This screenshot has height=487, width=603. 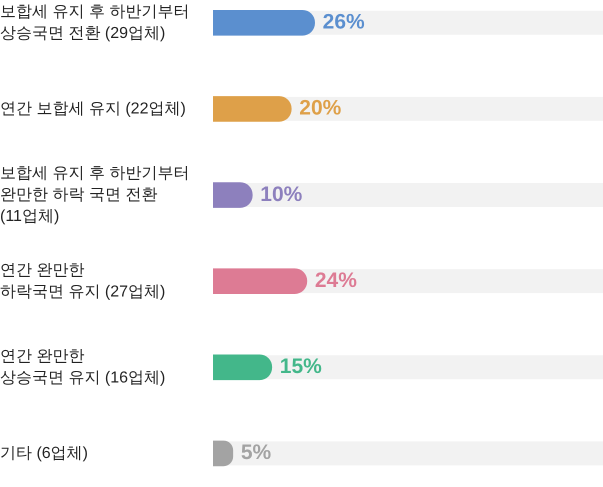 What do you see at coordinates (95, 22) in the screenshot?
I see `y-tick-label: 보합세 유지 후 하반기부터 상승국면 전환 (29업체)` at bounding box center [95, 22].